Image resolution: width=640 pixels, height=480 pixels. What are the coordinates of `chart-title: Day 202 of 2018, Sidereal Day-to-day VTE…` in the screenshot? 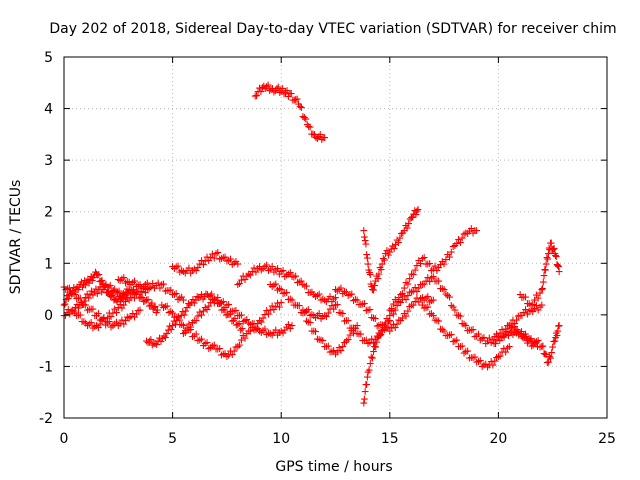 It's located at (332, 29).